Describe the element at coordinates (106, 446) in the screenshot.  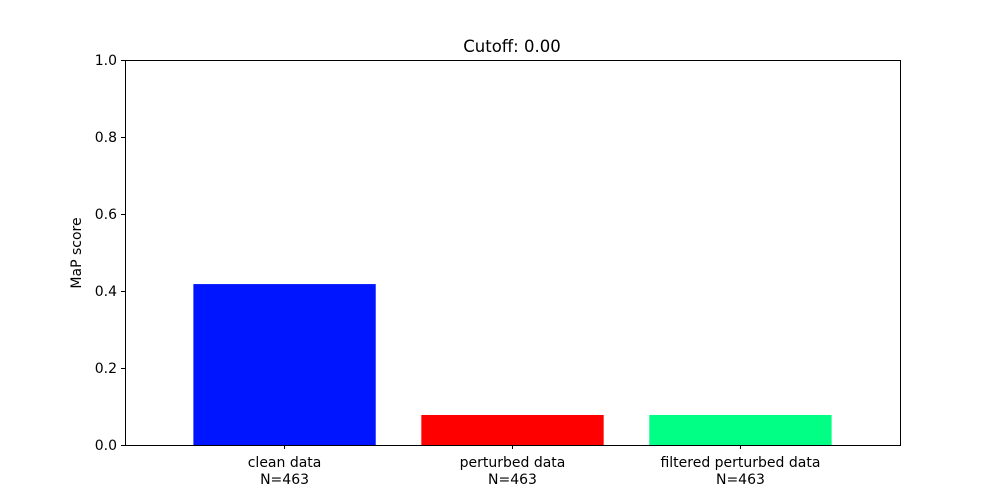
I see `y-tick-label: 0.0` at that location.